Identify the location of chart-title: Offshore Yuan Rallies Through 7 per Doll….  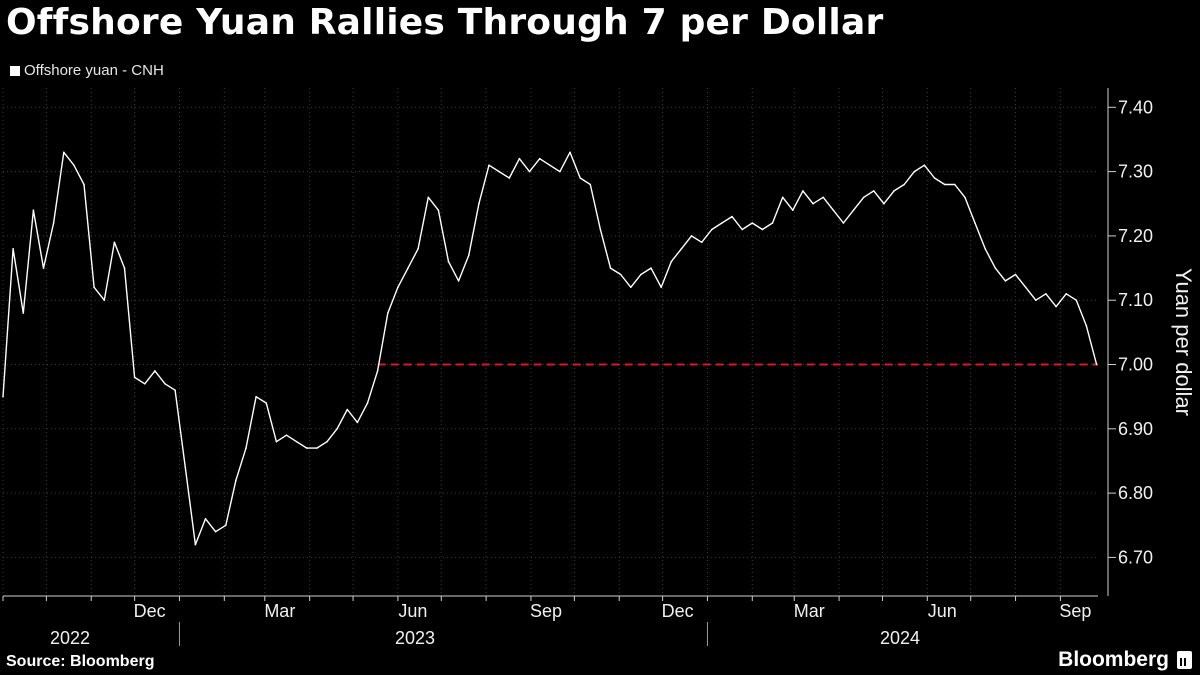
(445, 22).